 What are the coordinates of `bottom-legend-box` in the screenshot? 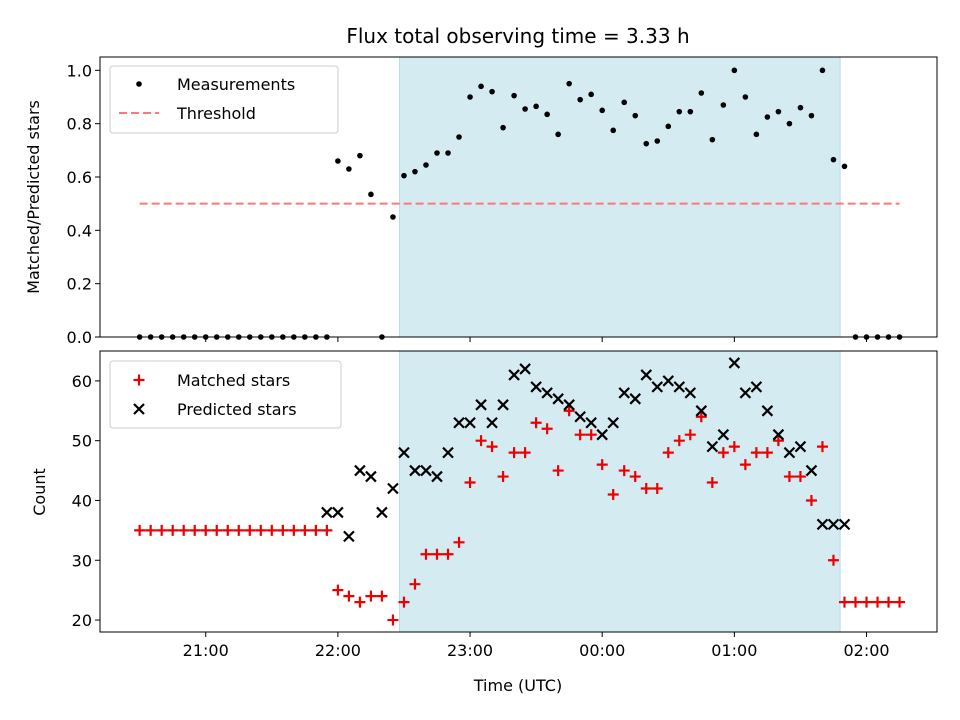 It's located at (225, 394).